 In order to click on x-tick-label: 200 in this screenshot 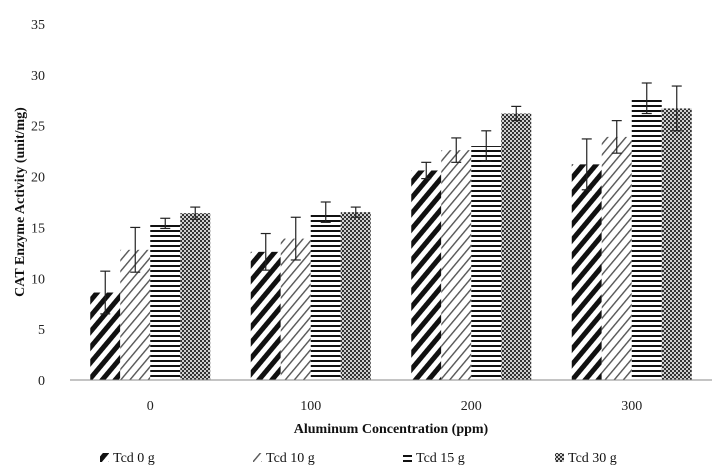, I will do `click(471, 406)`.